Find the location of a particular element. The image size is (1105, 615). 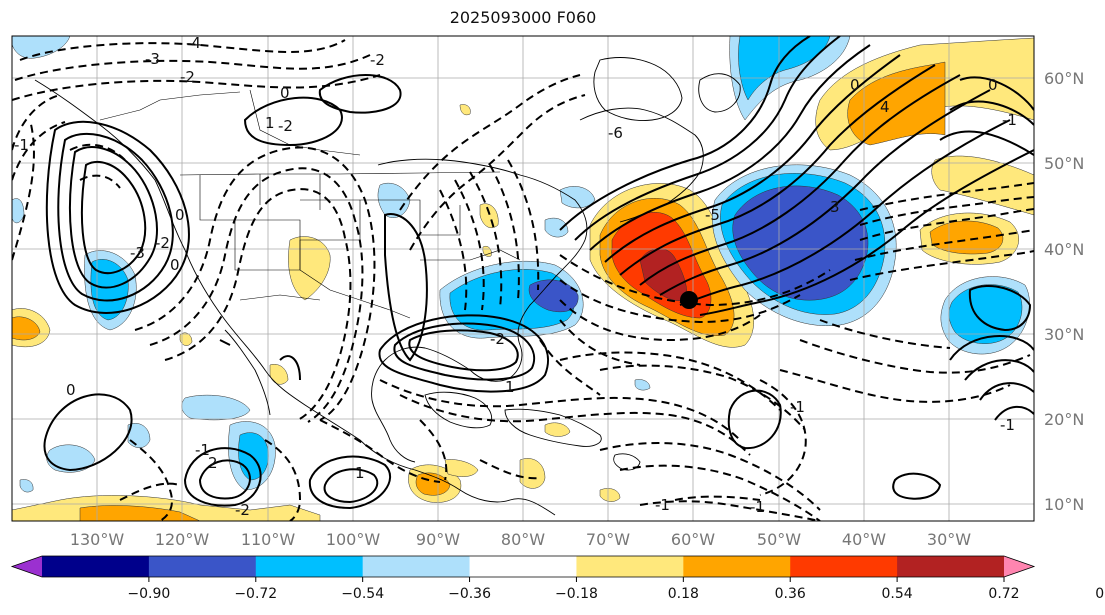

map-title: 2025093000 F060 is located at coordinates (523, 17).